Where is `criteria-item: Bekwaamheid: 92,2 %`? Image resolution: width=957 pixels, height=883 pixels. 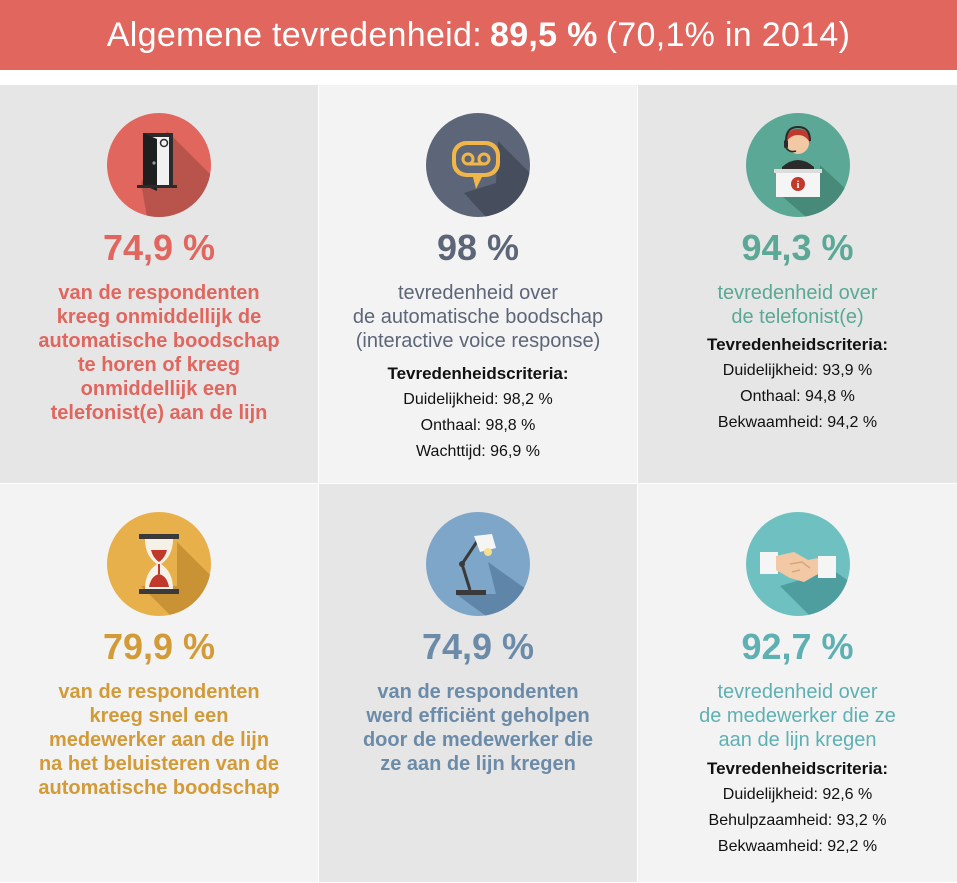
criteria-item: Bekwaamheid: 92,2 % is located at coordinates (797, 846).